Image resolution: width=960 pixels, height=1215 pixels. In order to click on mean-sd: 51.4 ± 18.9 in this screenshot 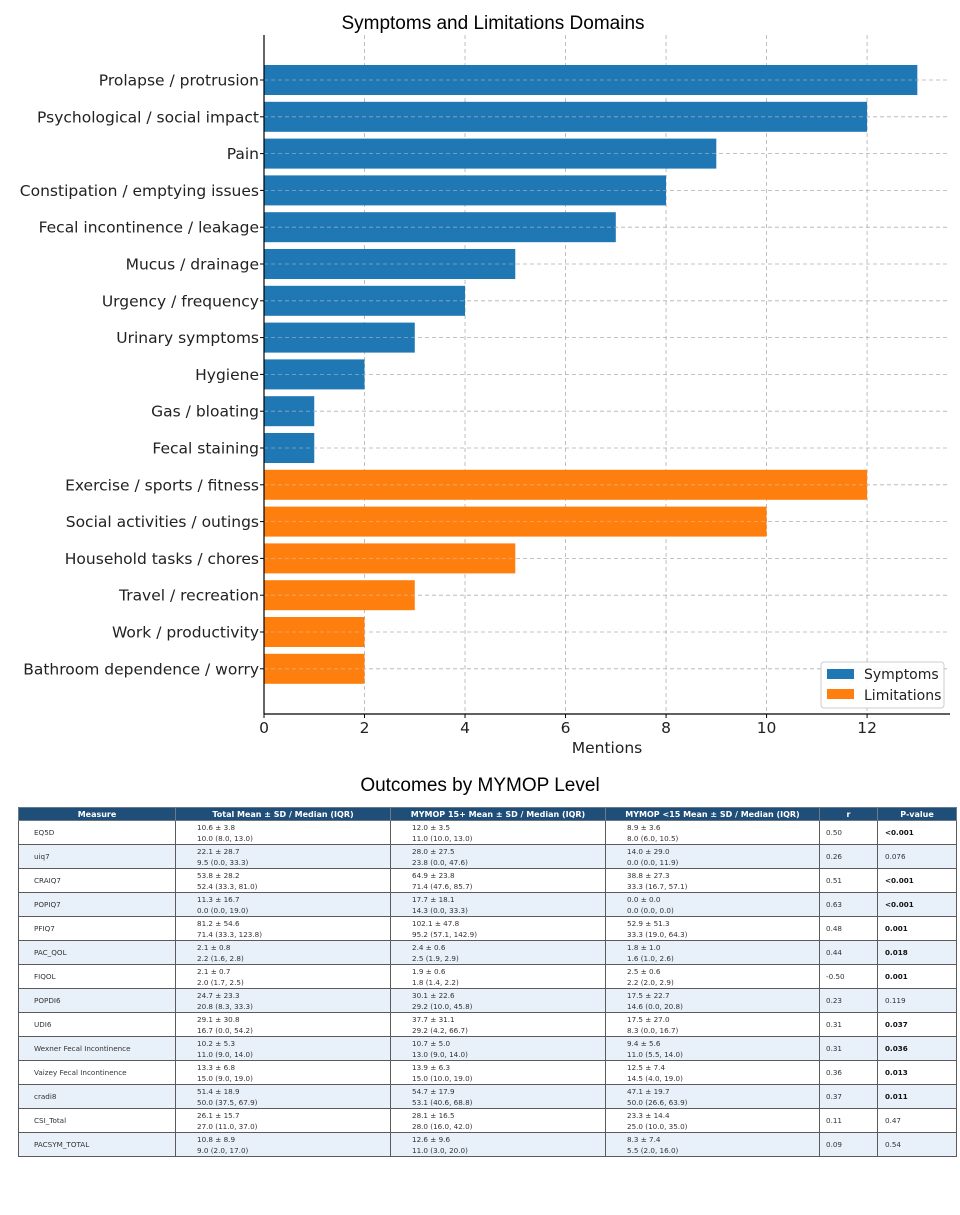, I will do `click(218, 1091)`.